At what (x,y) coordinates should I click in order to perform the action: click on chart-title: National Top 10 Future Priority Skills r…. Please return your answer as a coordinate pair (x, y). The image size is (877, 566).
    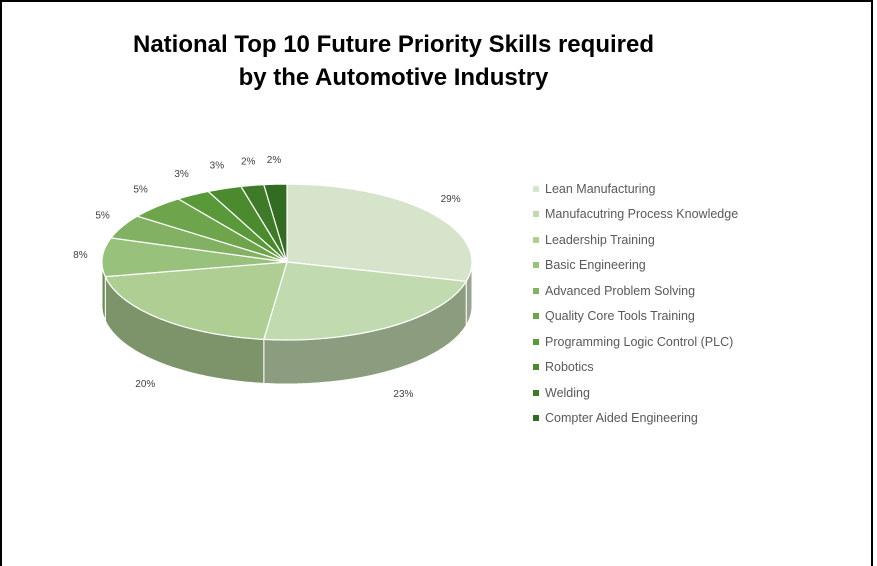
    Looking at the image, I should click on (438, 61).